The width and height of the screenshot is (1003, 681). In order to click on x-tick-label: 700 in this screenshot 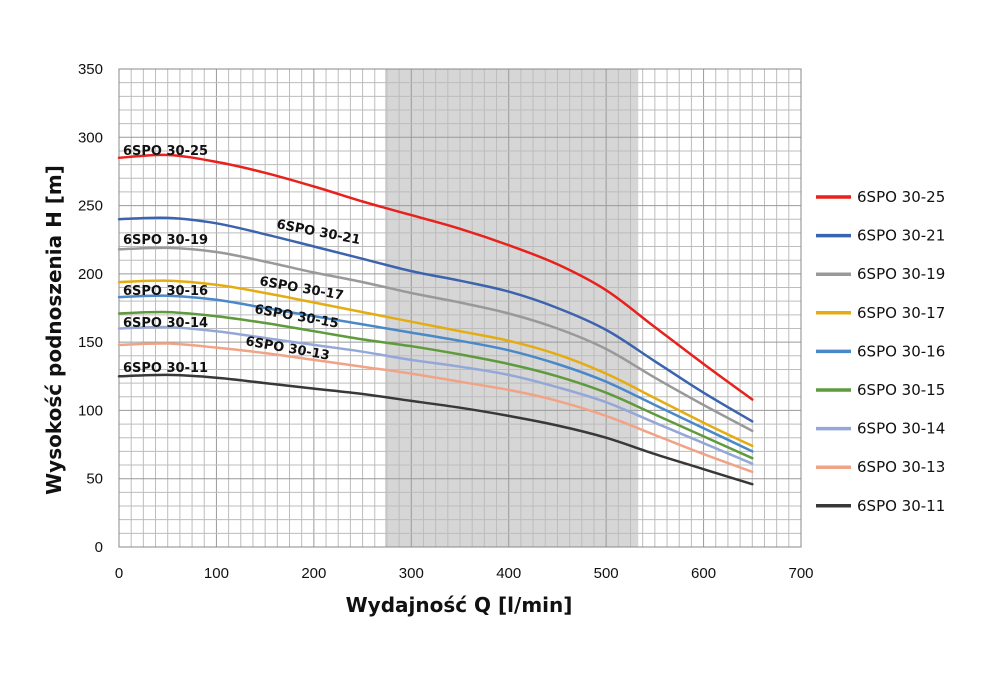, I will do `click(800, 573)`.